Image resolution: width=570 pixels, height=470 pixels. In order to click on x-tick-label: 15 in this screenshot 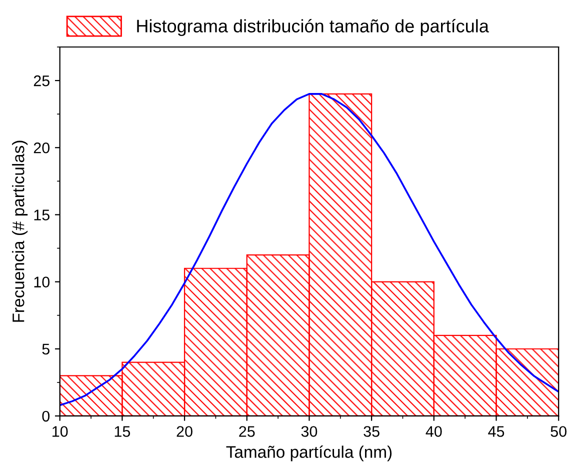, I will do `click(122, 431)`.